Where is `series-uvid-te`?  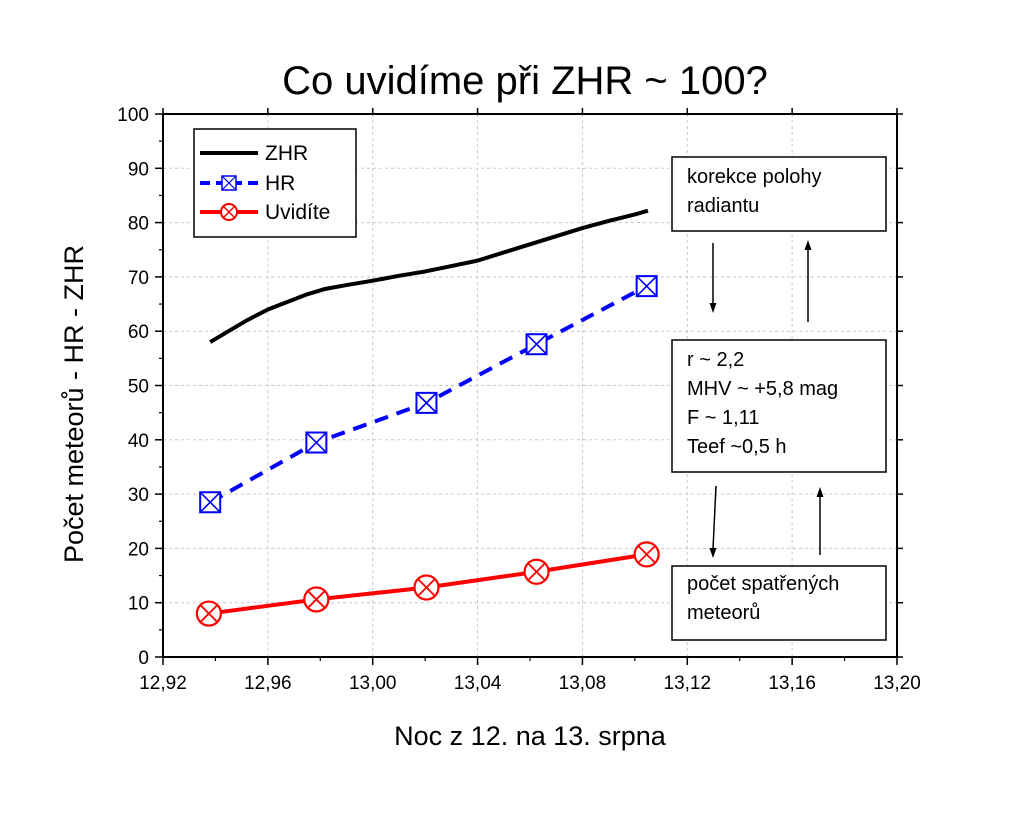
series-uvid-te is located at coordinates (427, 584).